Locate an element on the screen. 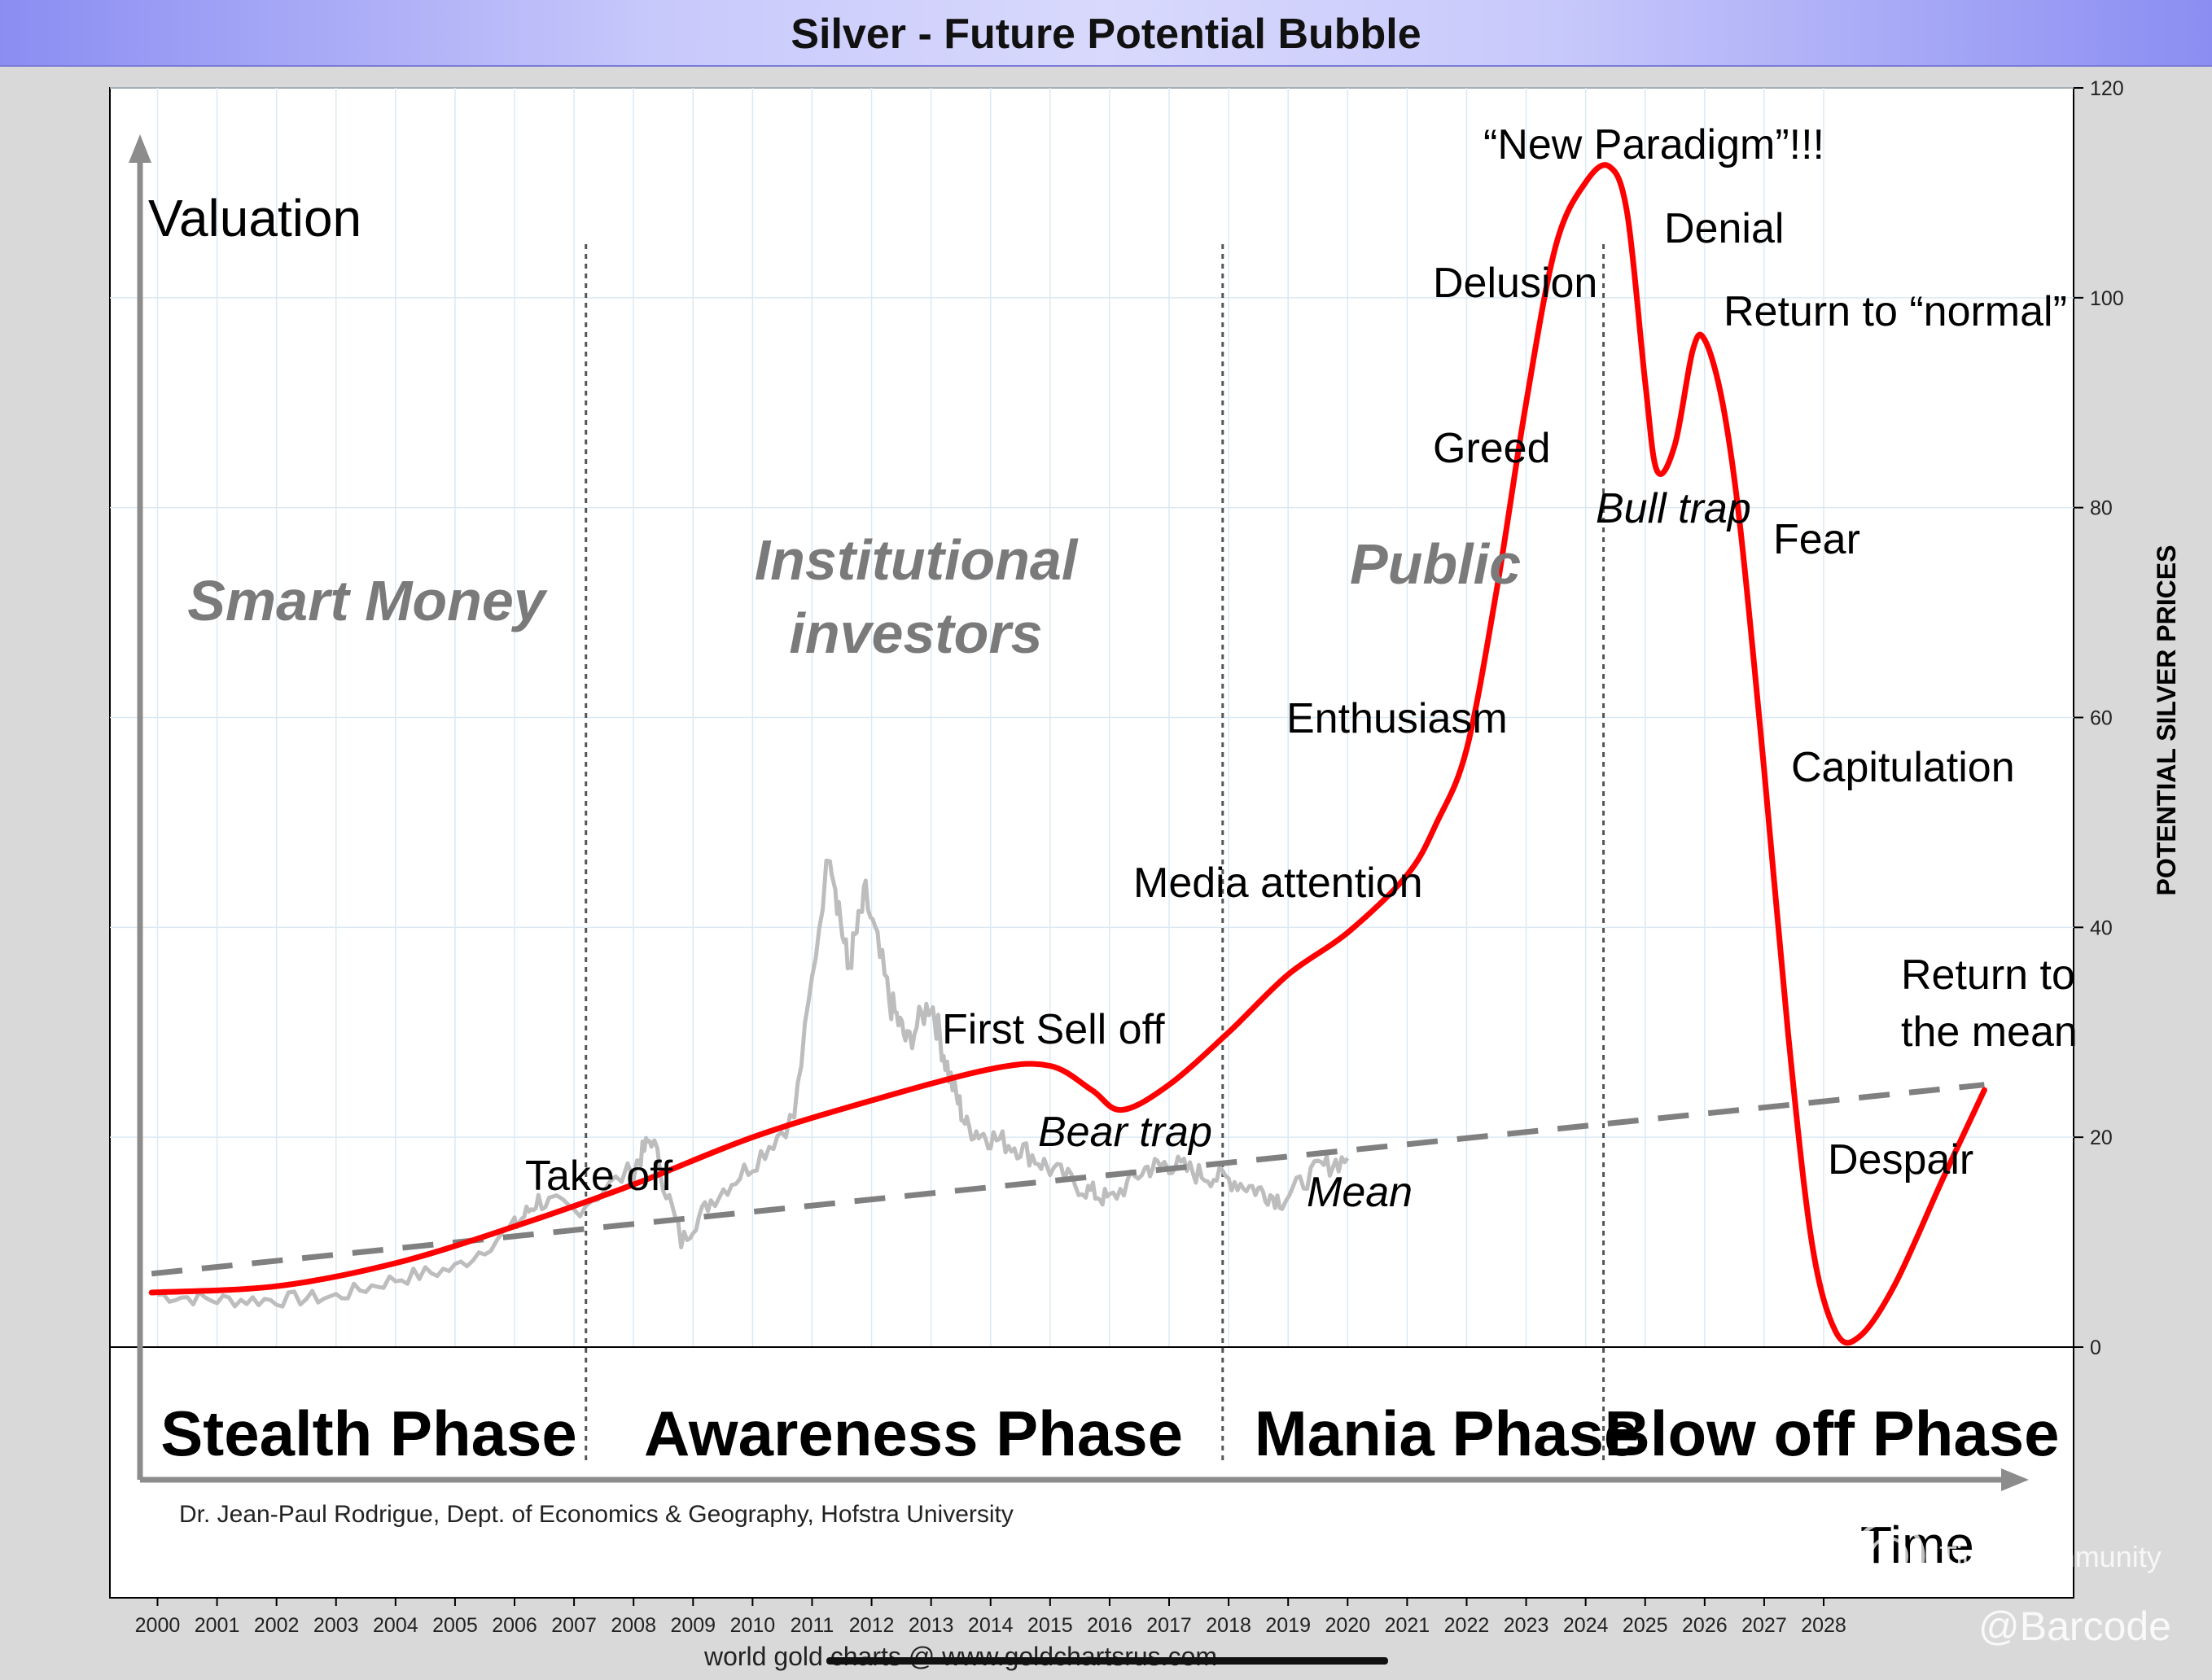  x-tick-label: 2015 is located at coordinates (1050, 1625).